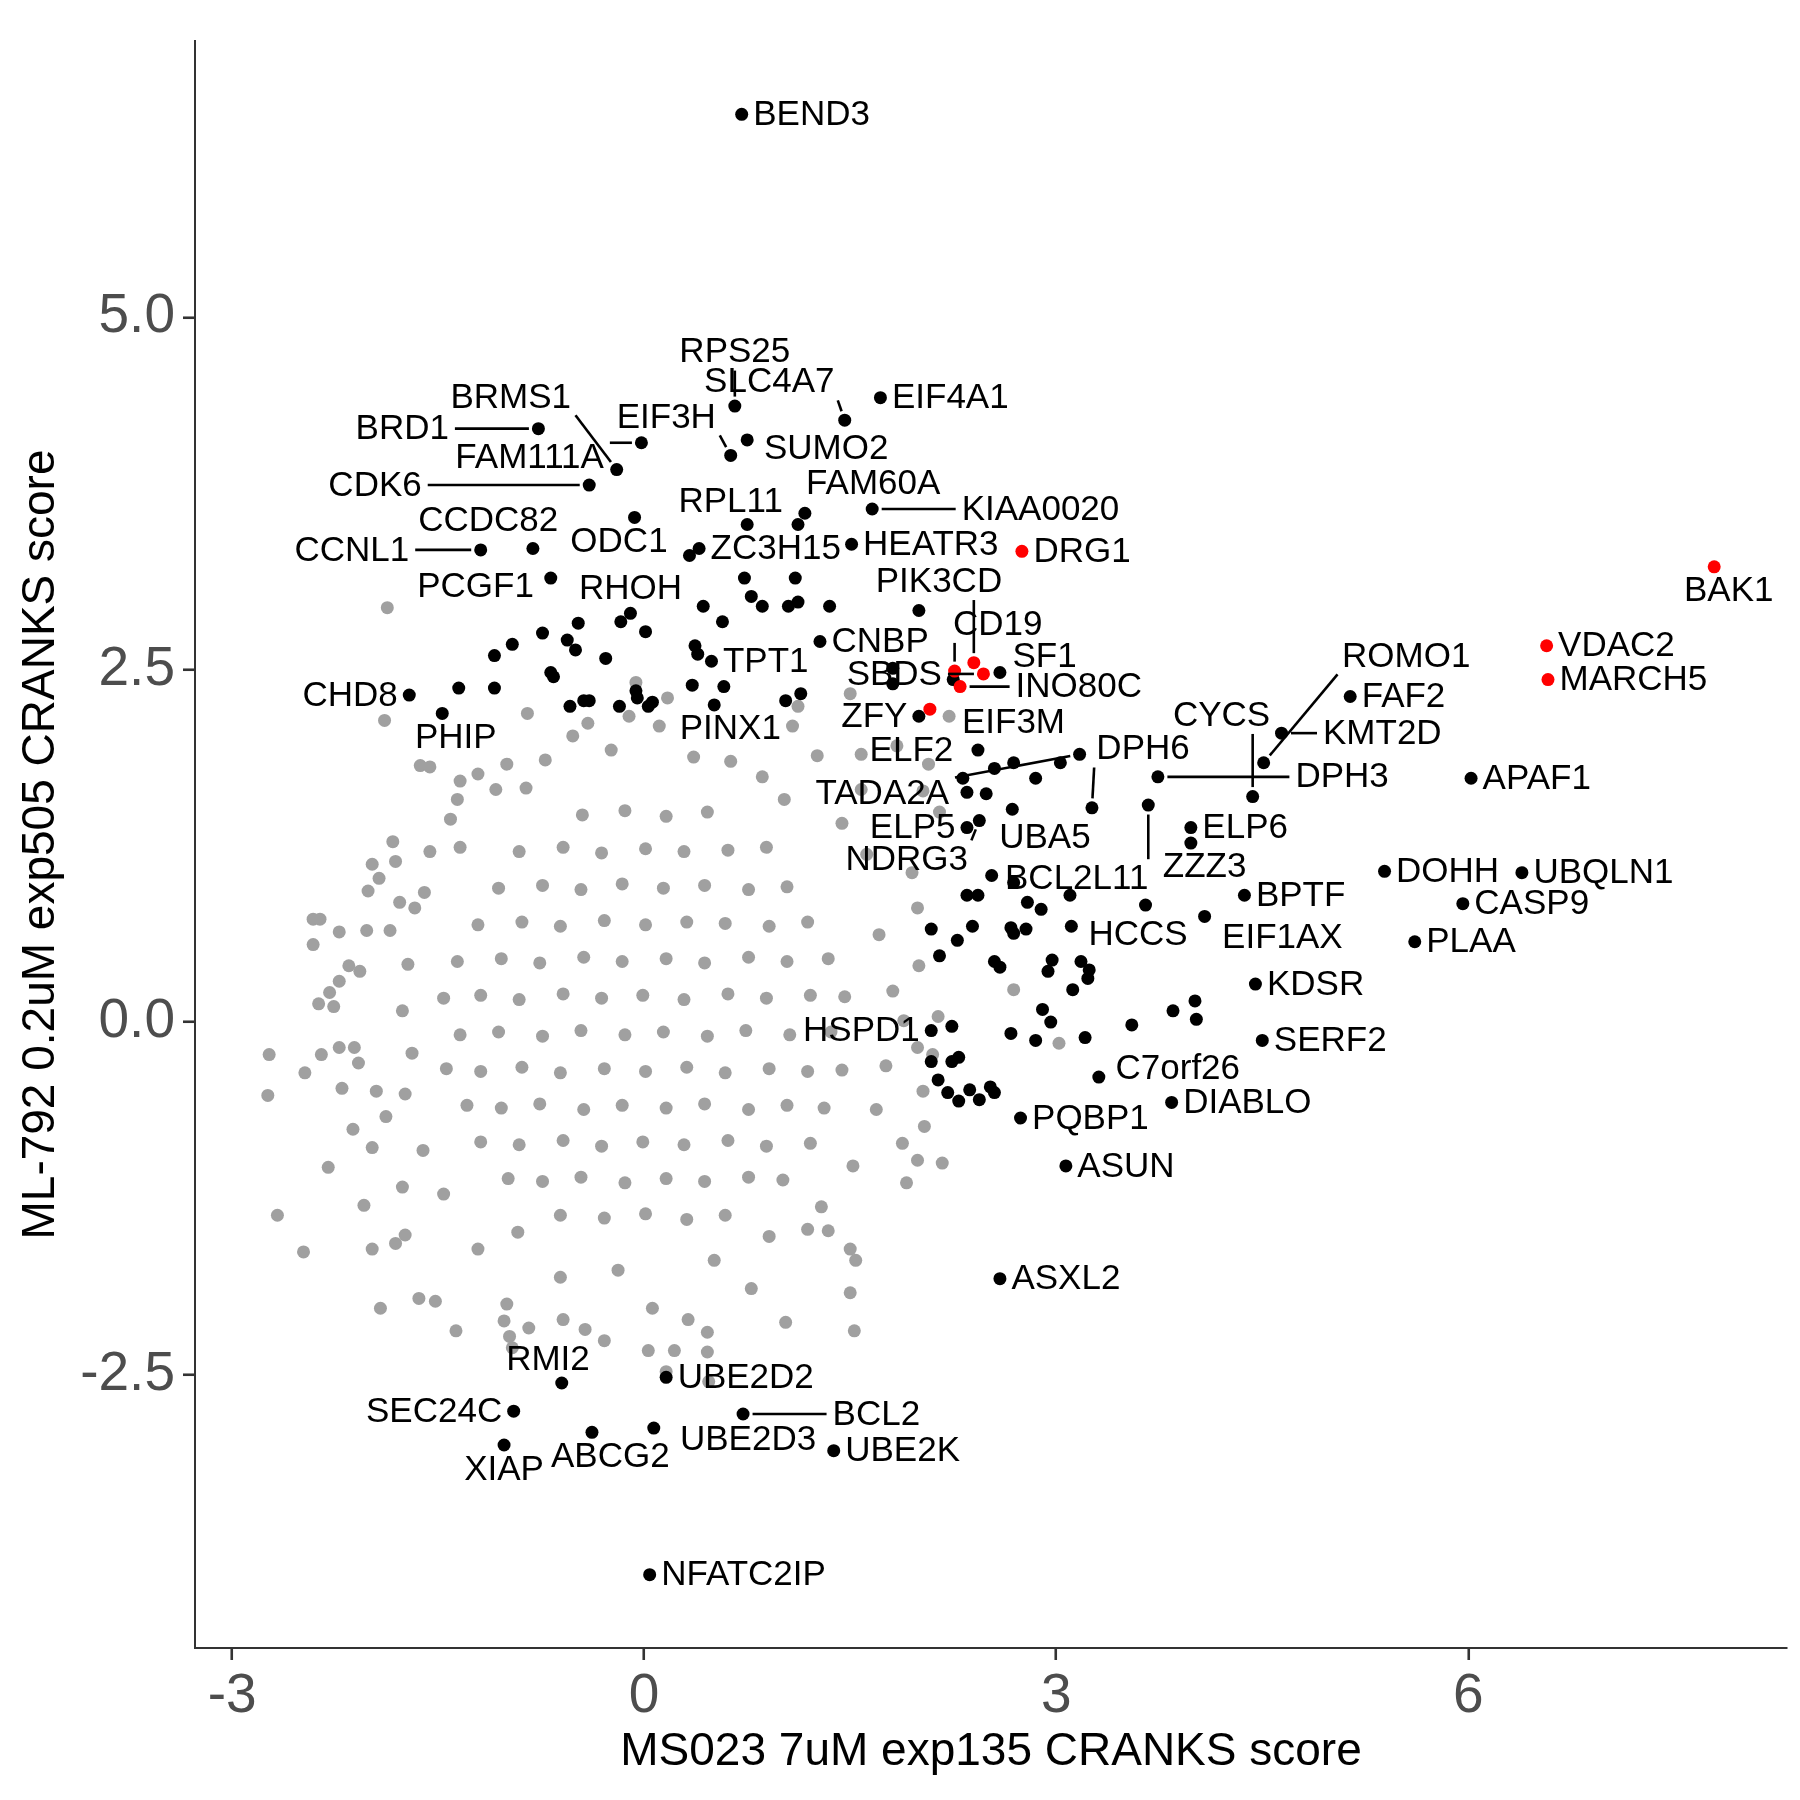 The image size is (1800, 1800). Describe the element at coordinates (939, 579) in the screenshot. I see `data-label: PIK3CD` at that location.